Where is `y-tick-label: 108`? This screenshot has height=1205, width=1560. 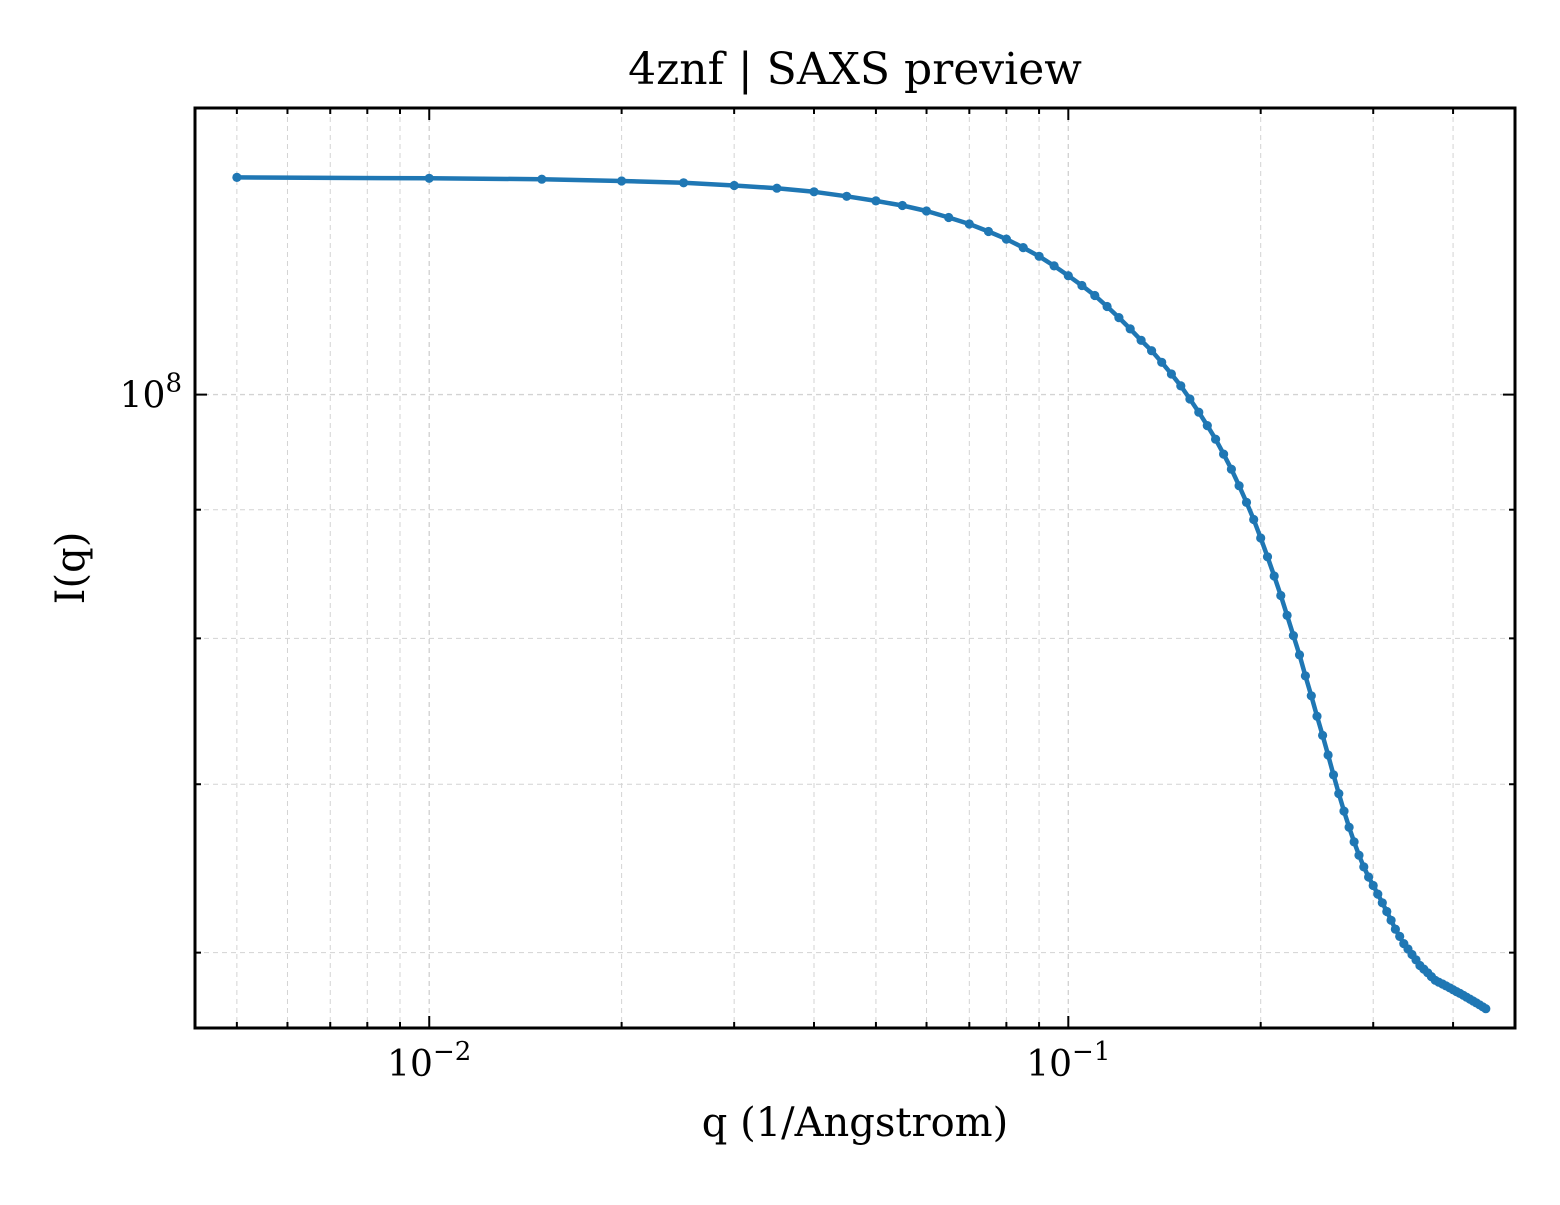
y-tick-label: 108 is located at coordinates (151, 393).